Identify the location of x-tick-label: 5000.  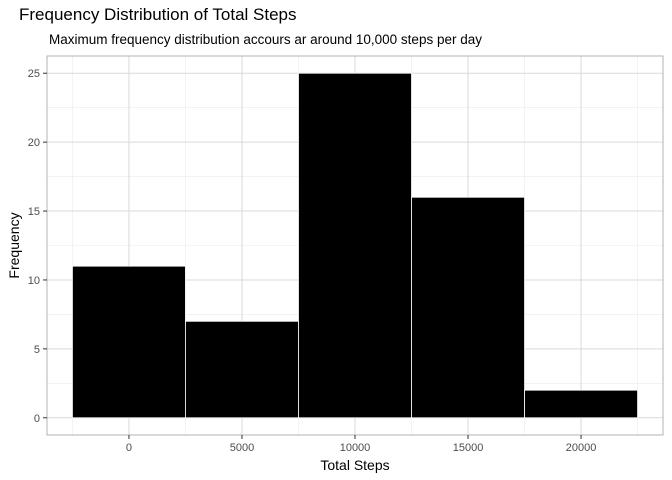
(242, 448).